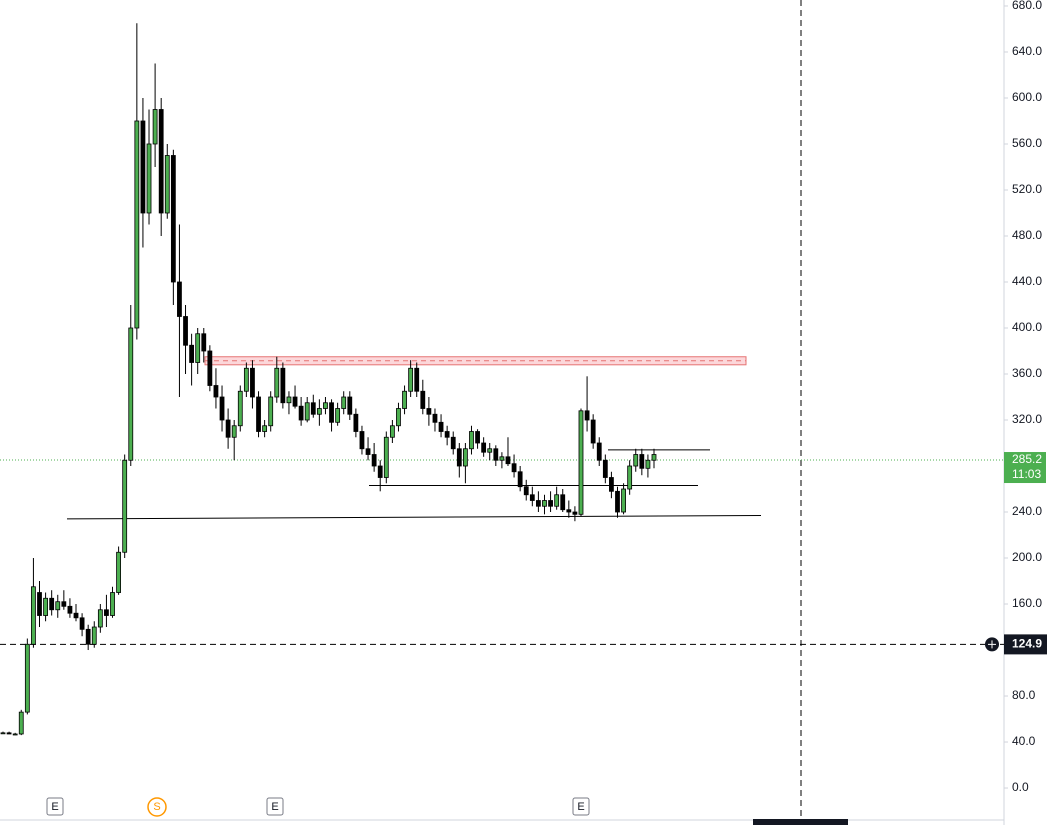 The width and height of the screenshot is (1051, 825). What do you see at coordinates (1027, 557) in the screenshot?
I see `y-tick-label: 200.0` at bounding box center [1027, 557].